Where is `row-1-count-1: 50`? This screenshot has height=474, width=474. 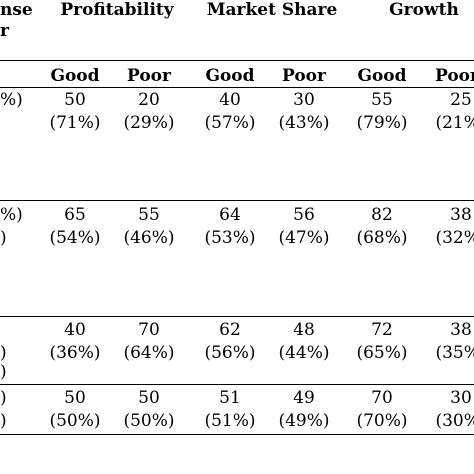
row-1-count-1: 50 is located at coordinates (75, 100).